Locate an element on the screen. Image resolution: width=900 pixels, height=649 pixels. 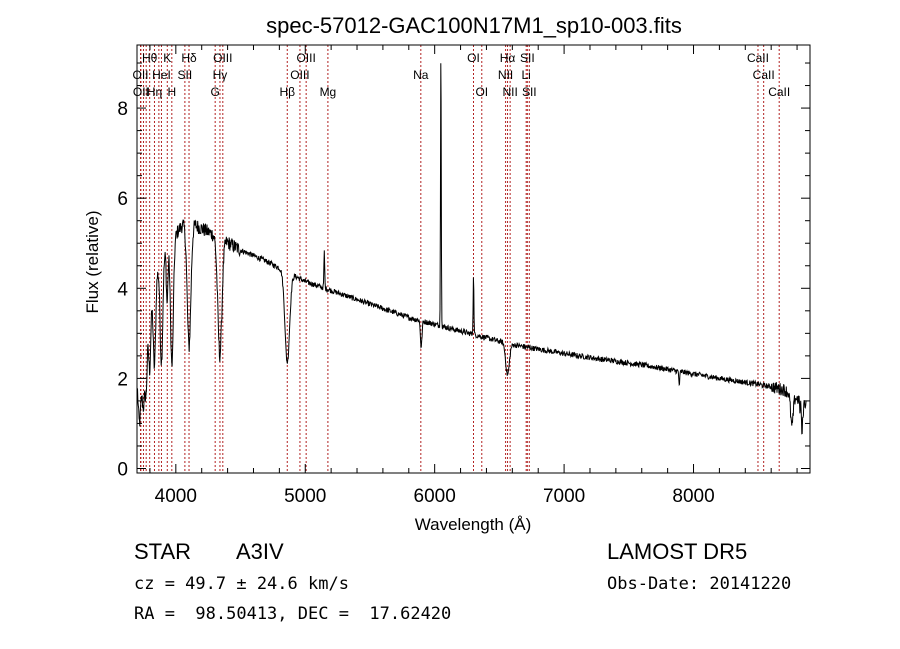
spectral-line-label: K is located at coordinates (167, 58).